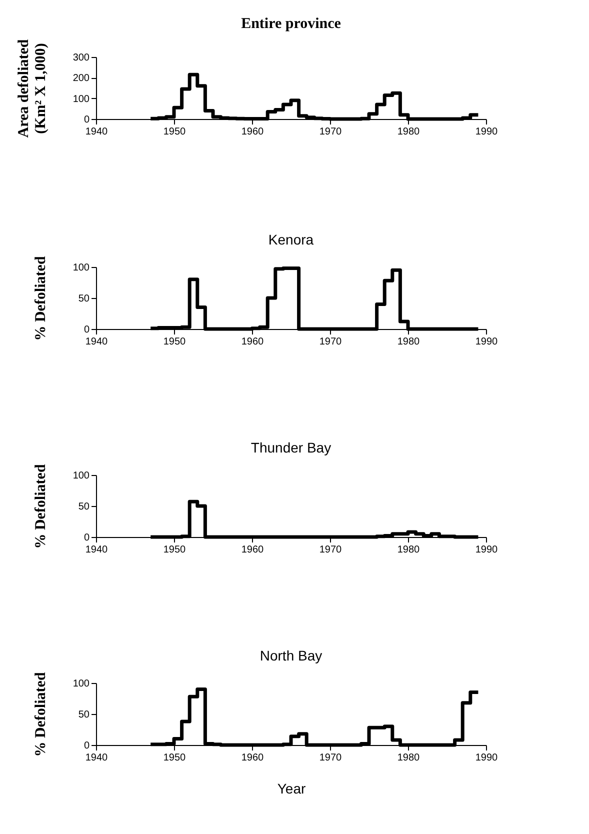 This screenshot has width=589, height=834. Describe the element at coordinates (291, 656) in the screenshot. I see `chart-title: North Bay` at that location.